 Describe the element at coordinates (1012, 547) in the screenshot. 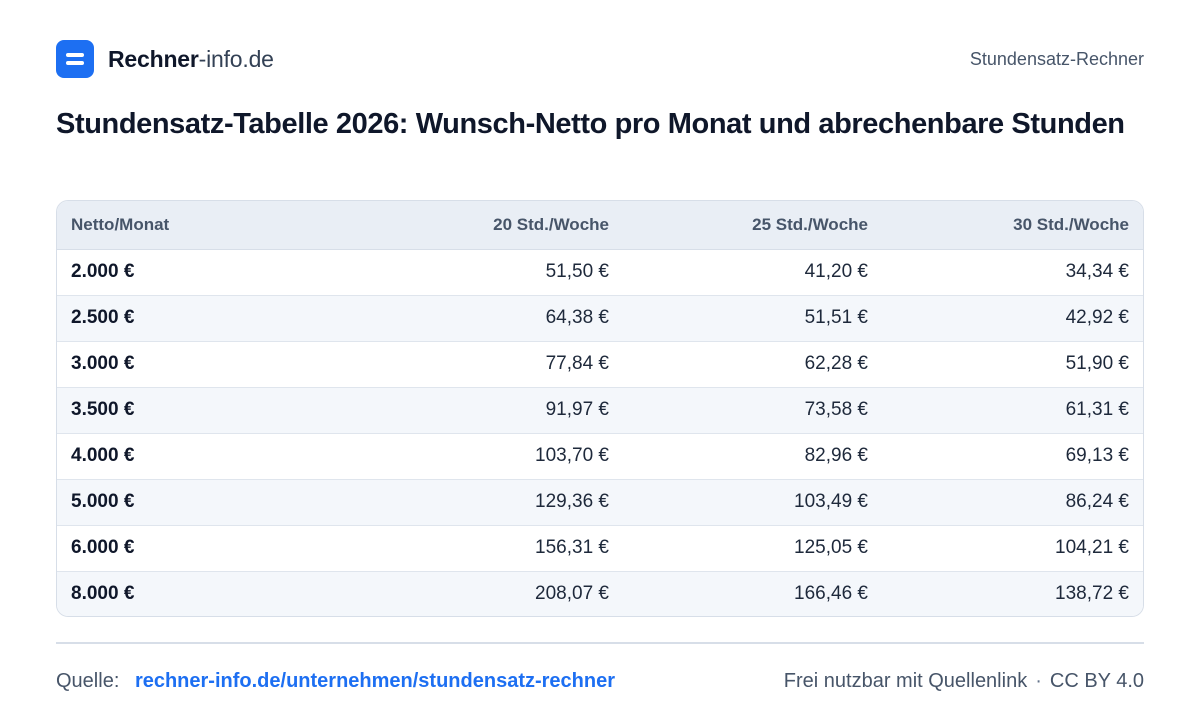

I see `cell-rate: 104,21 €` at that location.